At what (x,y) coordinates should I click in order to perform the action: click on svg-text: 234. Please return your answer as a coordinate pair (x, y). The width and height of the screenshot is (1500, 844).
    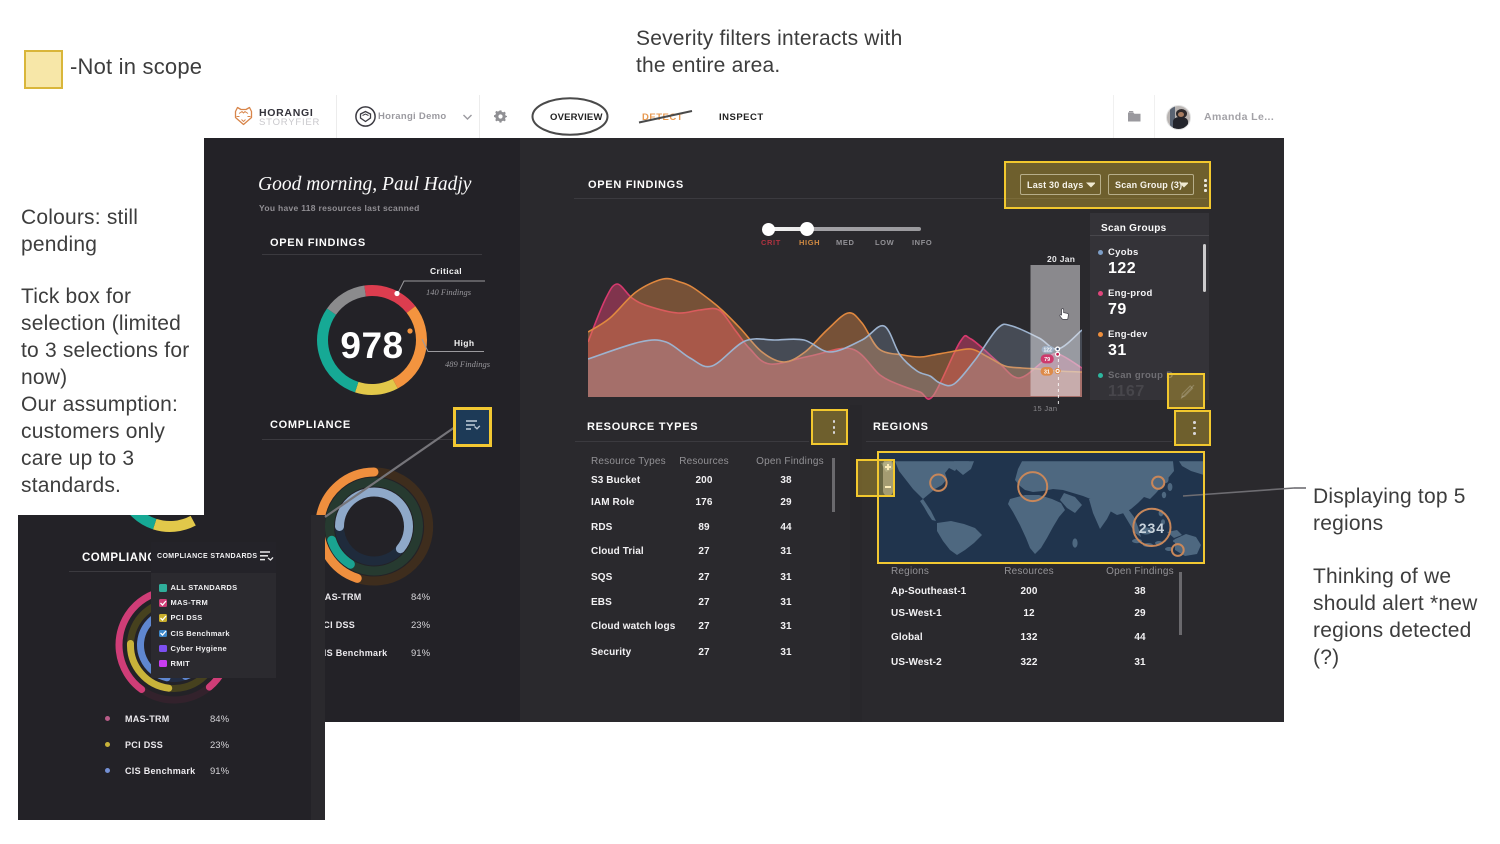
    Looking at the image, I should click on (1152, 528).